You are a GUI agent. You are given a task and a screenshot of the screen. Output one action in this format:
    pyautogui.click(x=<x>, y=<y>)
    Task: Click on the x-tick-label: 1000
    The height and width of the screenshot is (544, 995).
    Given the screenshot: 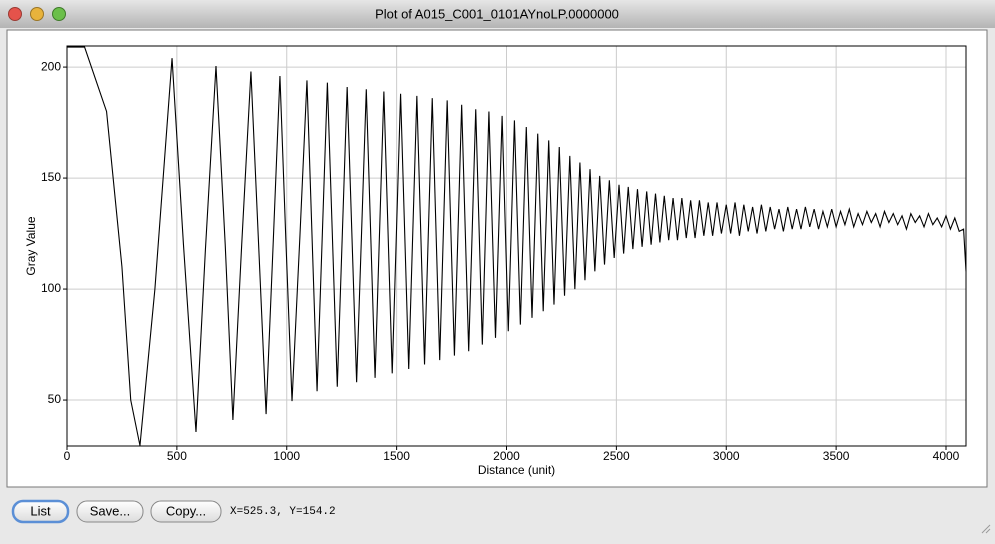 What is the action you would take?
    pyautogui.click(x=286, y=456)
    